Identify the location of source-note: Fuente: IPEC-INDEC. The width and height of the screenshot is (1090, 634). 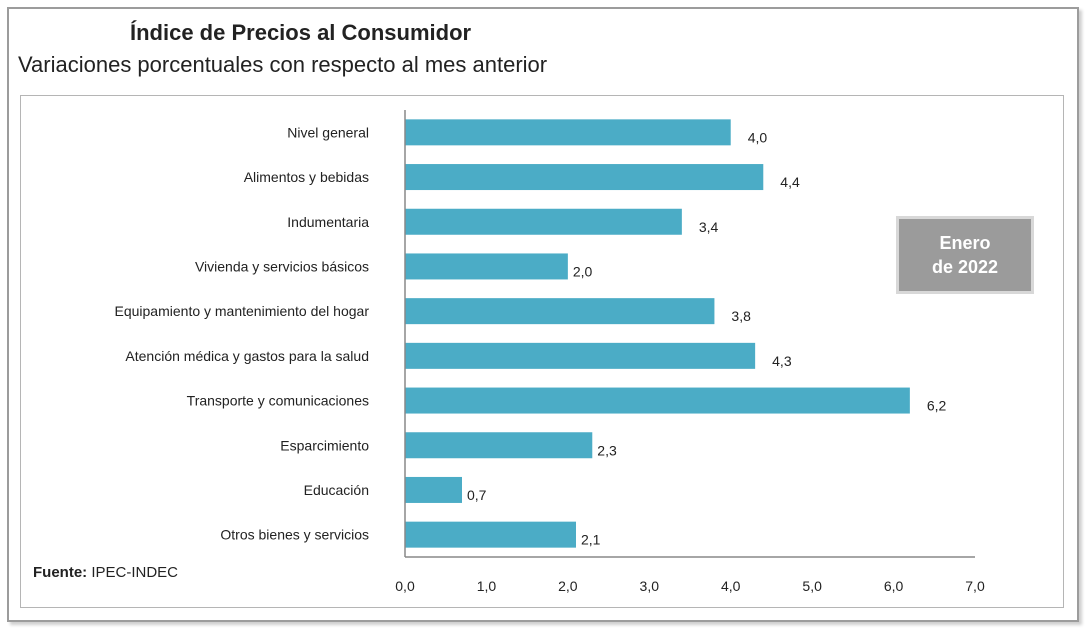
(105, 572).